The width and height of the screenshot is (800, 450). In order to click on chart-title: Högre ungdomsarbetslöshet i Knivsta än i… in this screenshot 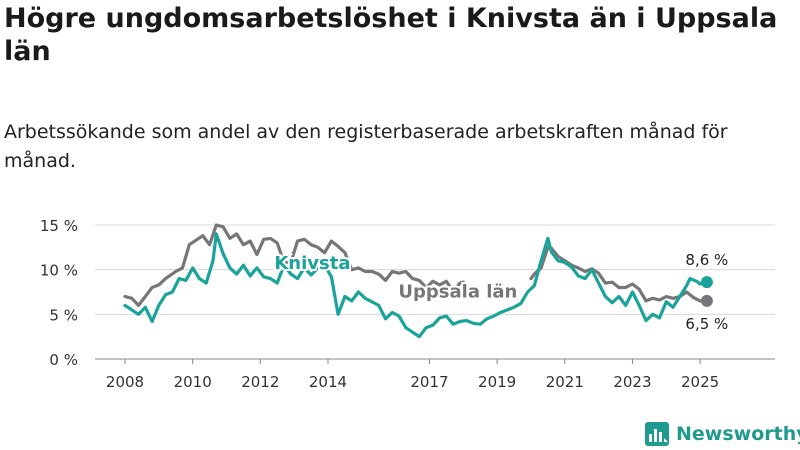, I will do `click(391, 35)`.